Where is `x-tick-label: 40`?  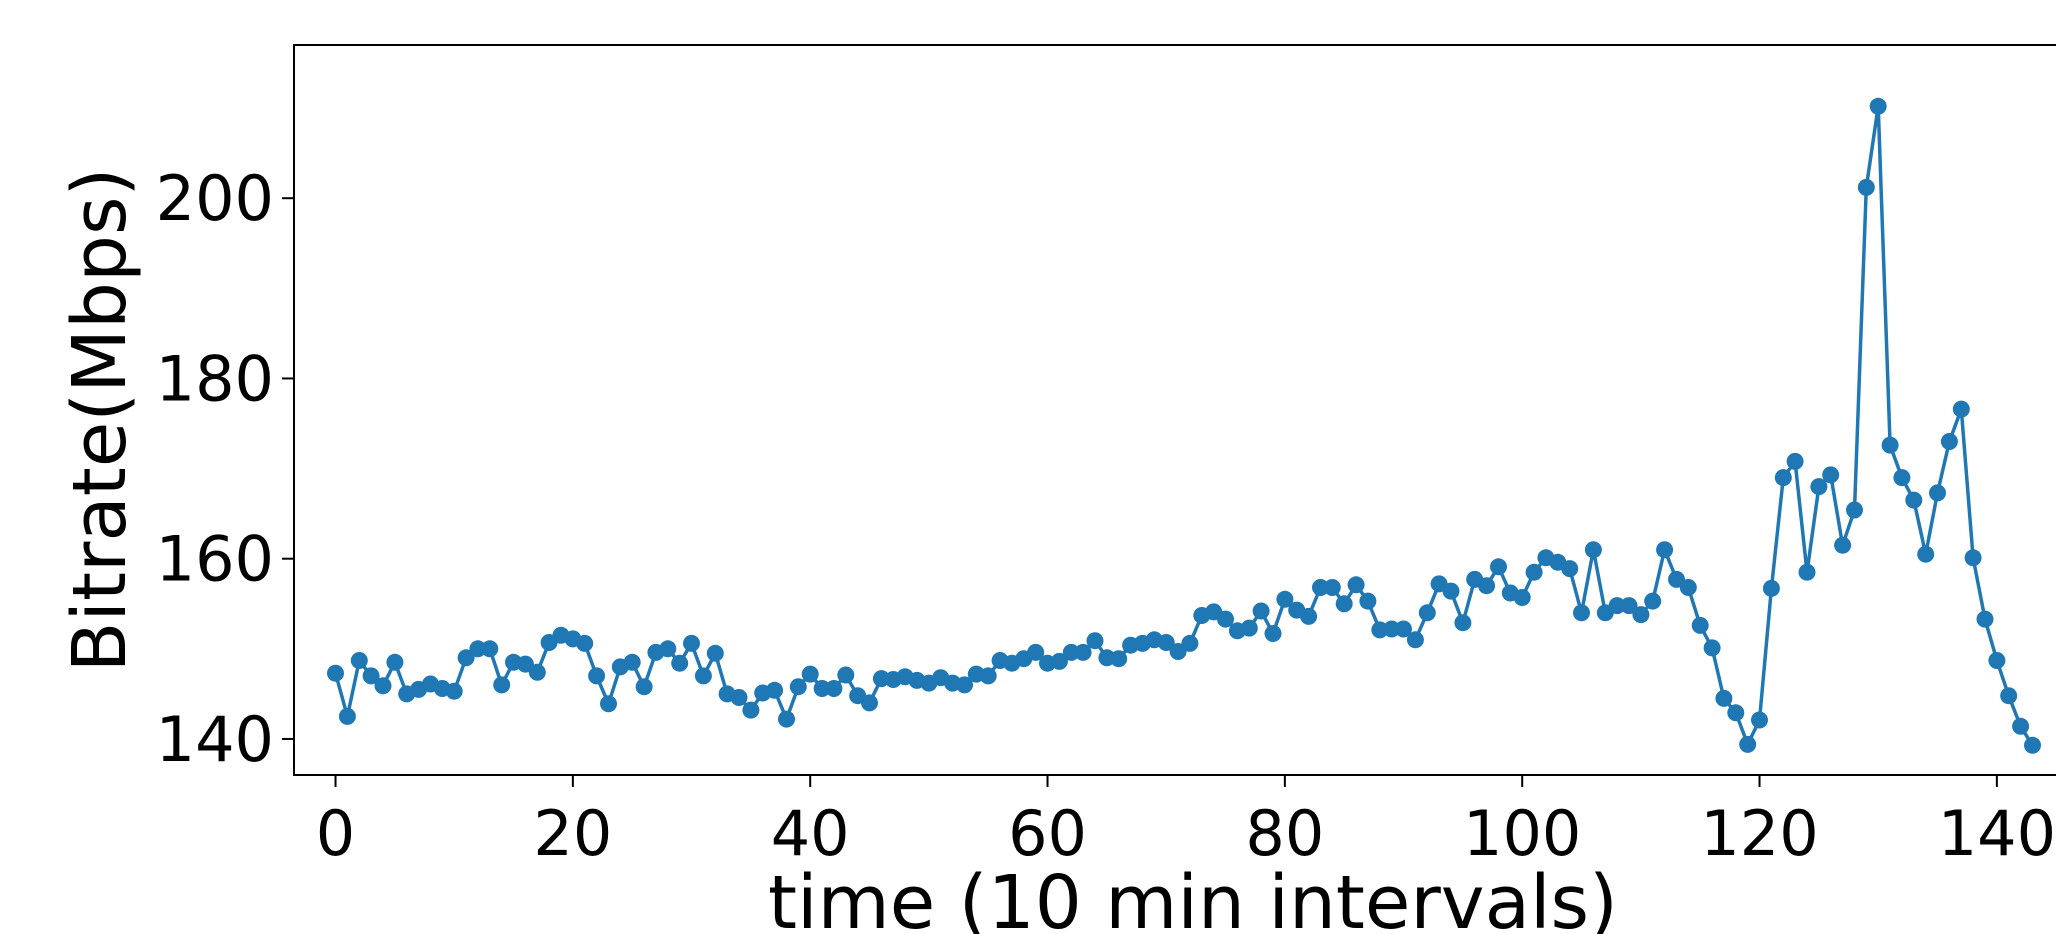 x-tick-label: 40 is located at coordinates (810, 833).